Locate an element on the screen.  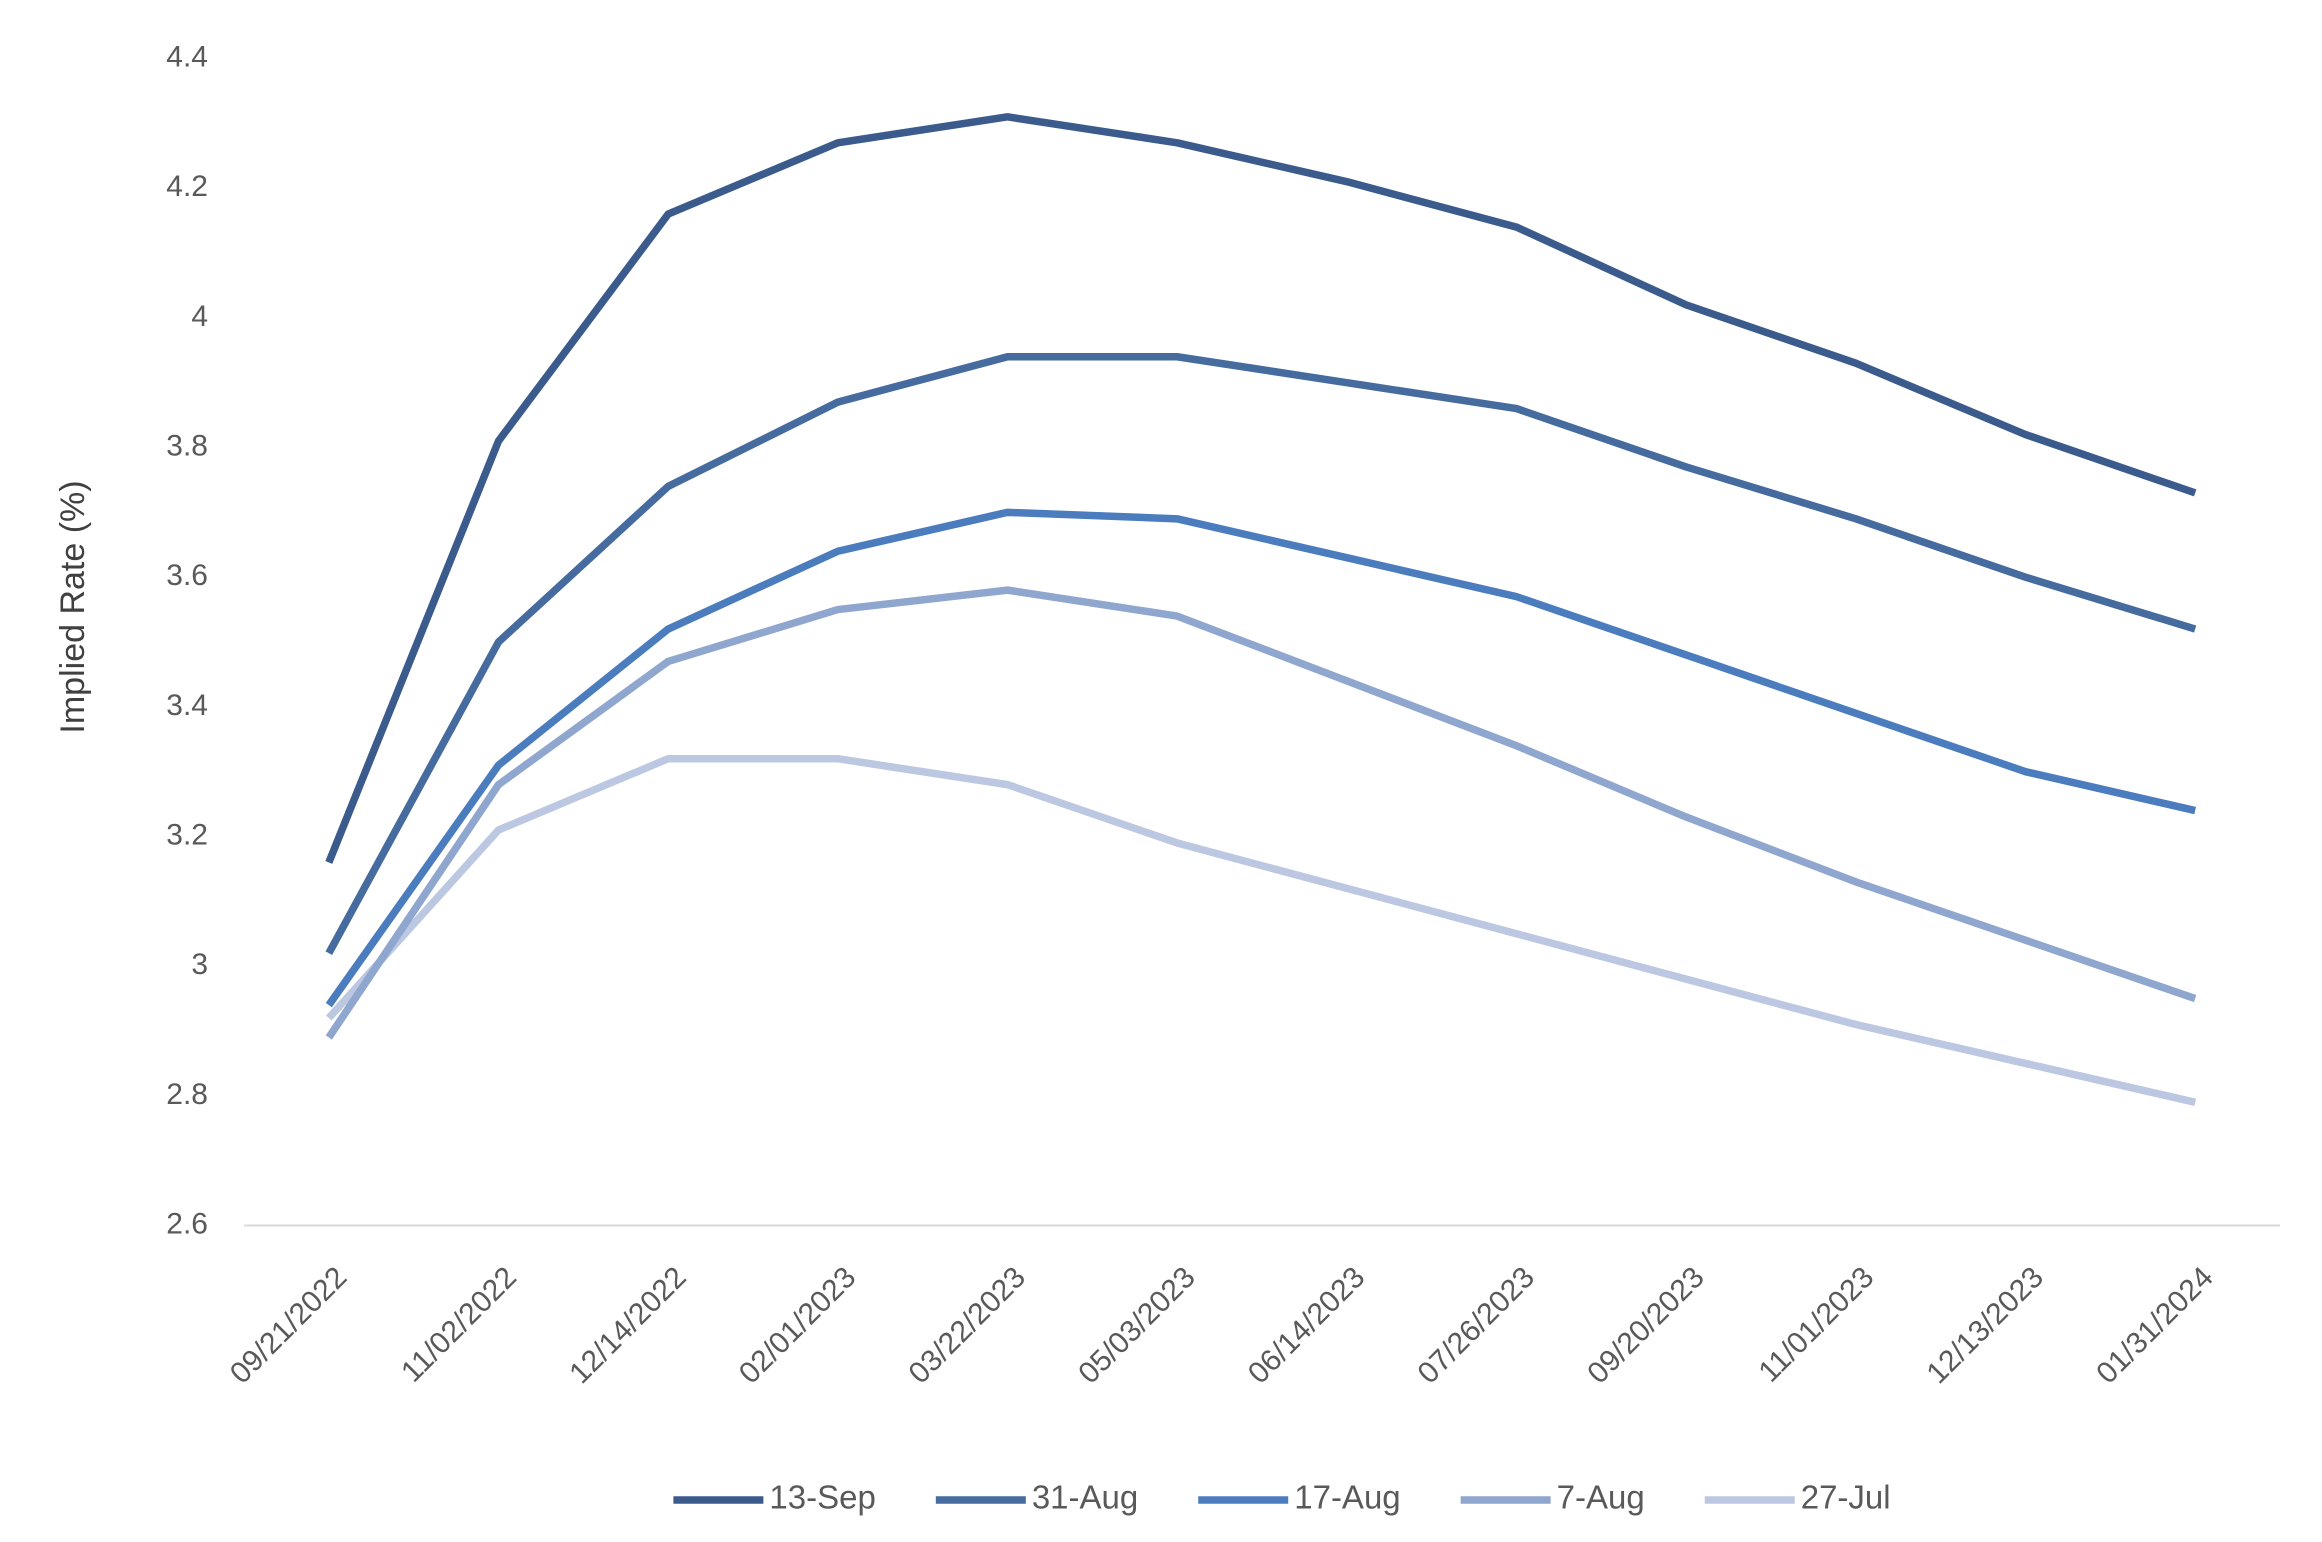
legend: 13-Sep 31-Aug 17-Aug 7-Aug 27-Jul is located at coordinates (1282, 1497).